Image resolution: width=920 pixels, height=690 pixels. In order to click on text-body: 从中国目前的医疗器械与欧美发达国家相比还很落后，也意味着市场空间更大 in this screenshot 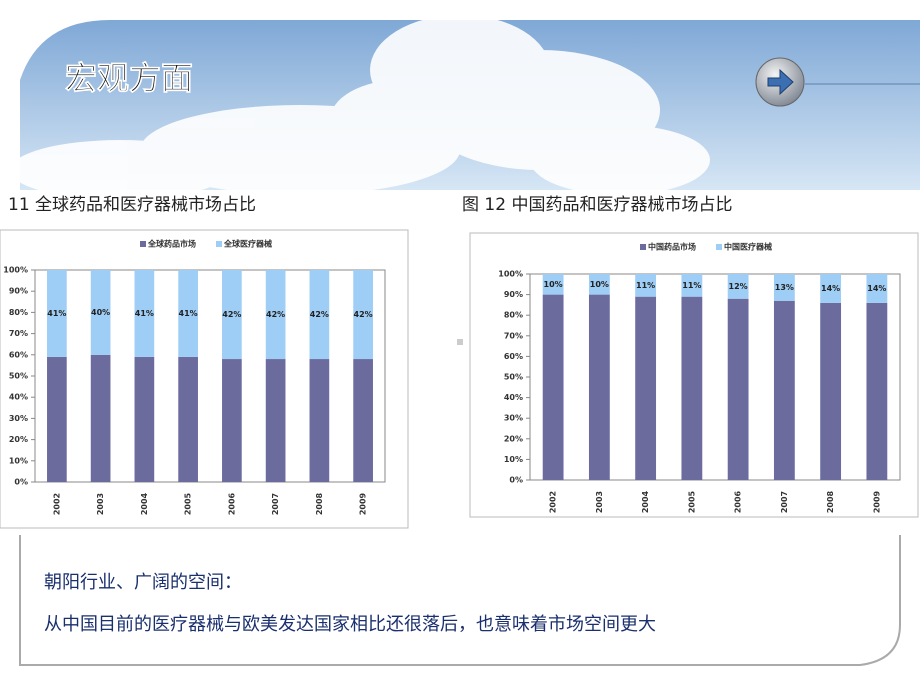, I will do `click(350, 624)`.